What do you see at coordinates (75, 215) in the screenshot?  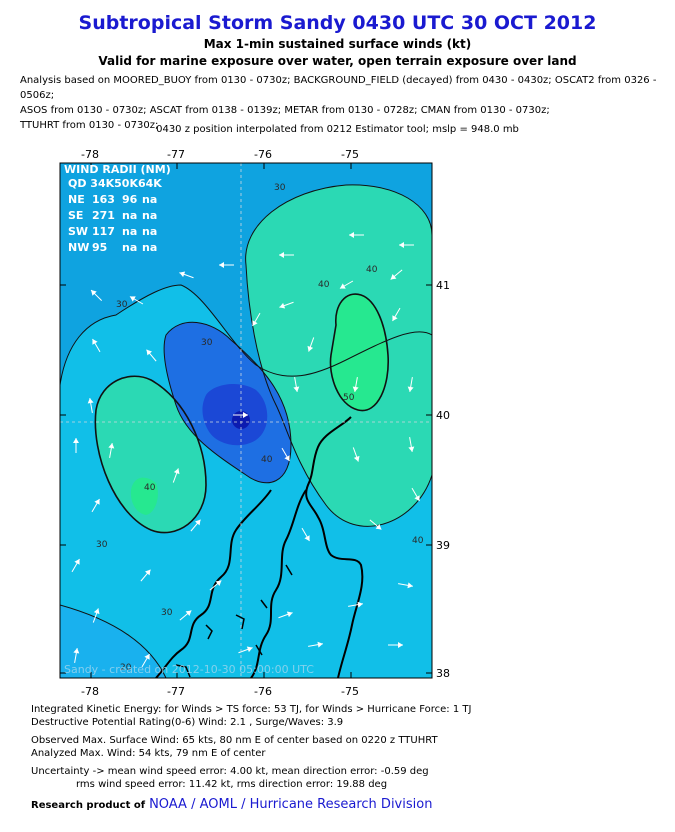 I see `radii-quadrant: SE` at bounding box center [75, 215].